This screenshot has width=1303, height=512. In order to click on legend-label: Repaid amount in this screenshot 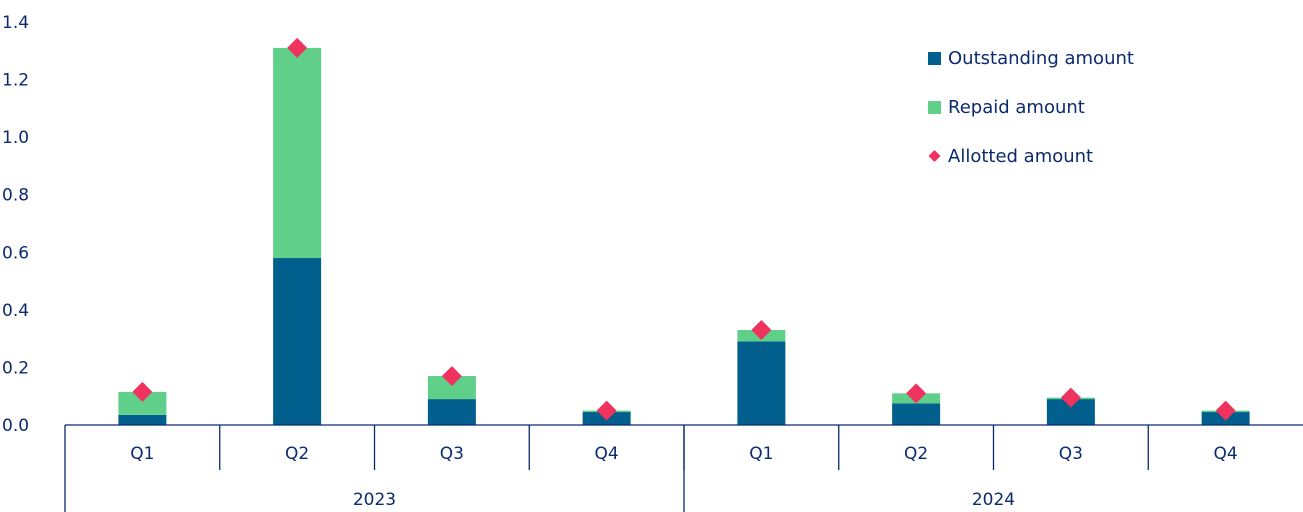, I will do `click(1016, 107)`.